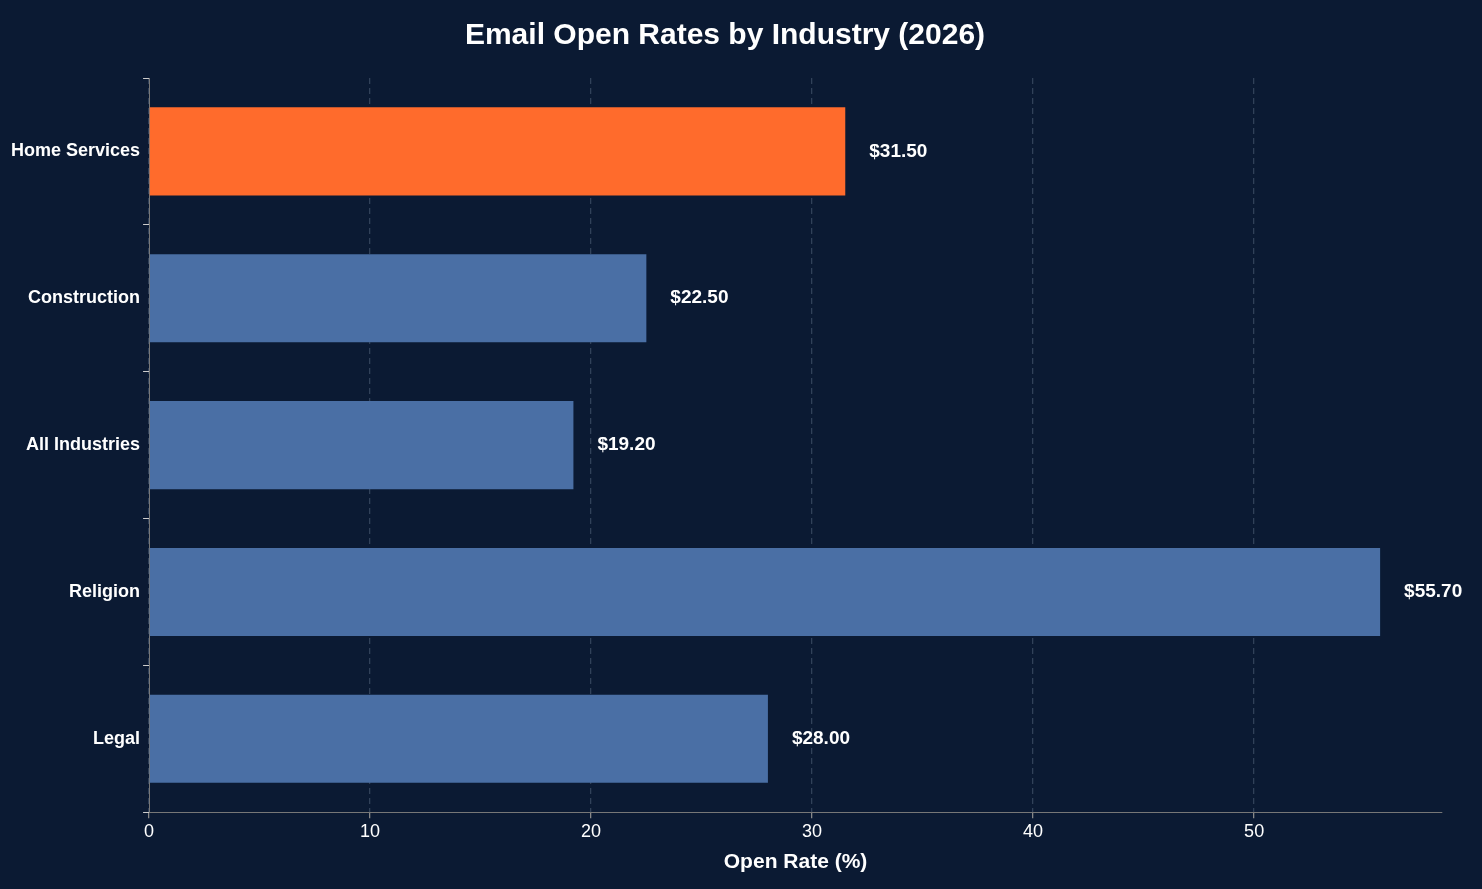  What do you see at coordinates (591, 830) in the screenshot?
I see `x-tick-label: 20` at bounding box center [591, 830].